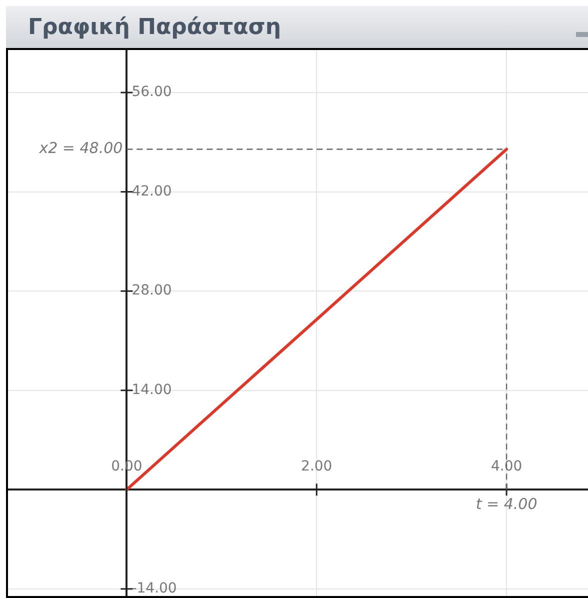  Describe the element at coordinates (152, 191) in the screenshot. I see `y-tick-label: 42.00` at that location.